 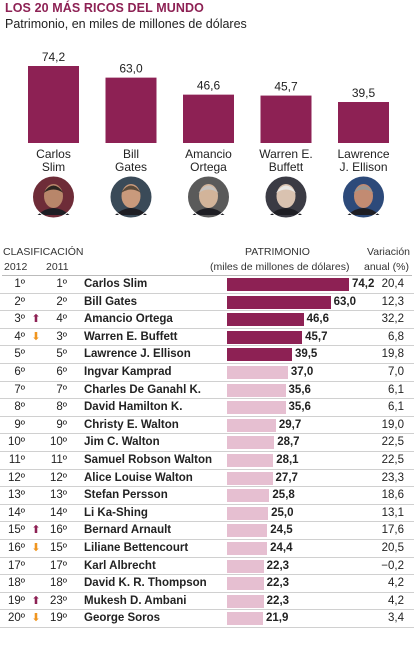 What do you see at coordinates (142, 389) in the screenshot?
I see `person-name: Charles De Ganahl K.` at bounding box center [142, 389].